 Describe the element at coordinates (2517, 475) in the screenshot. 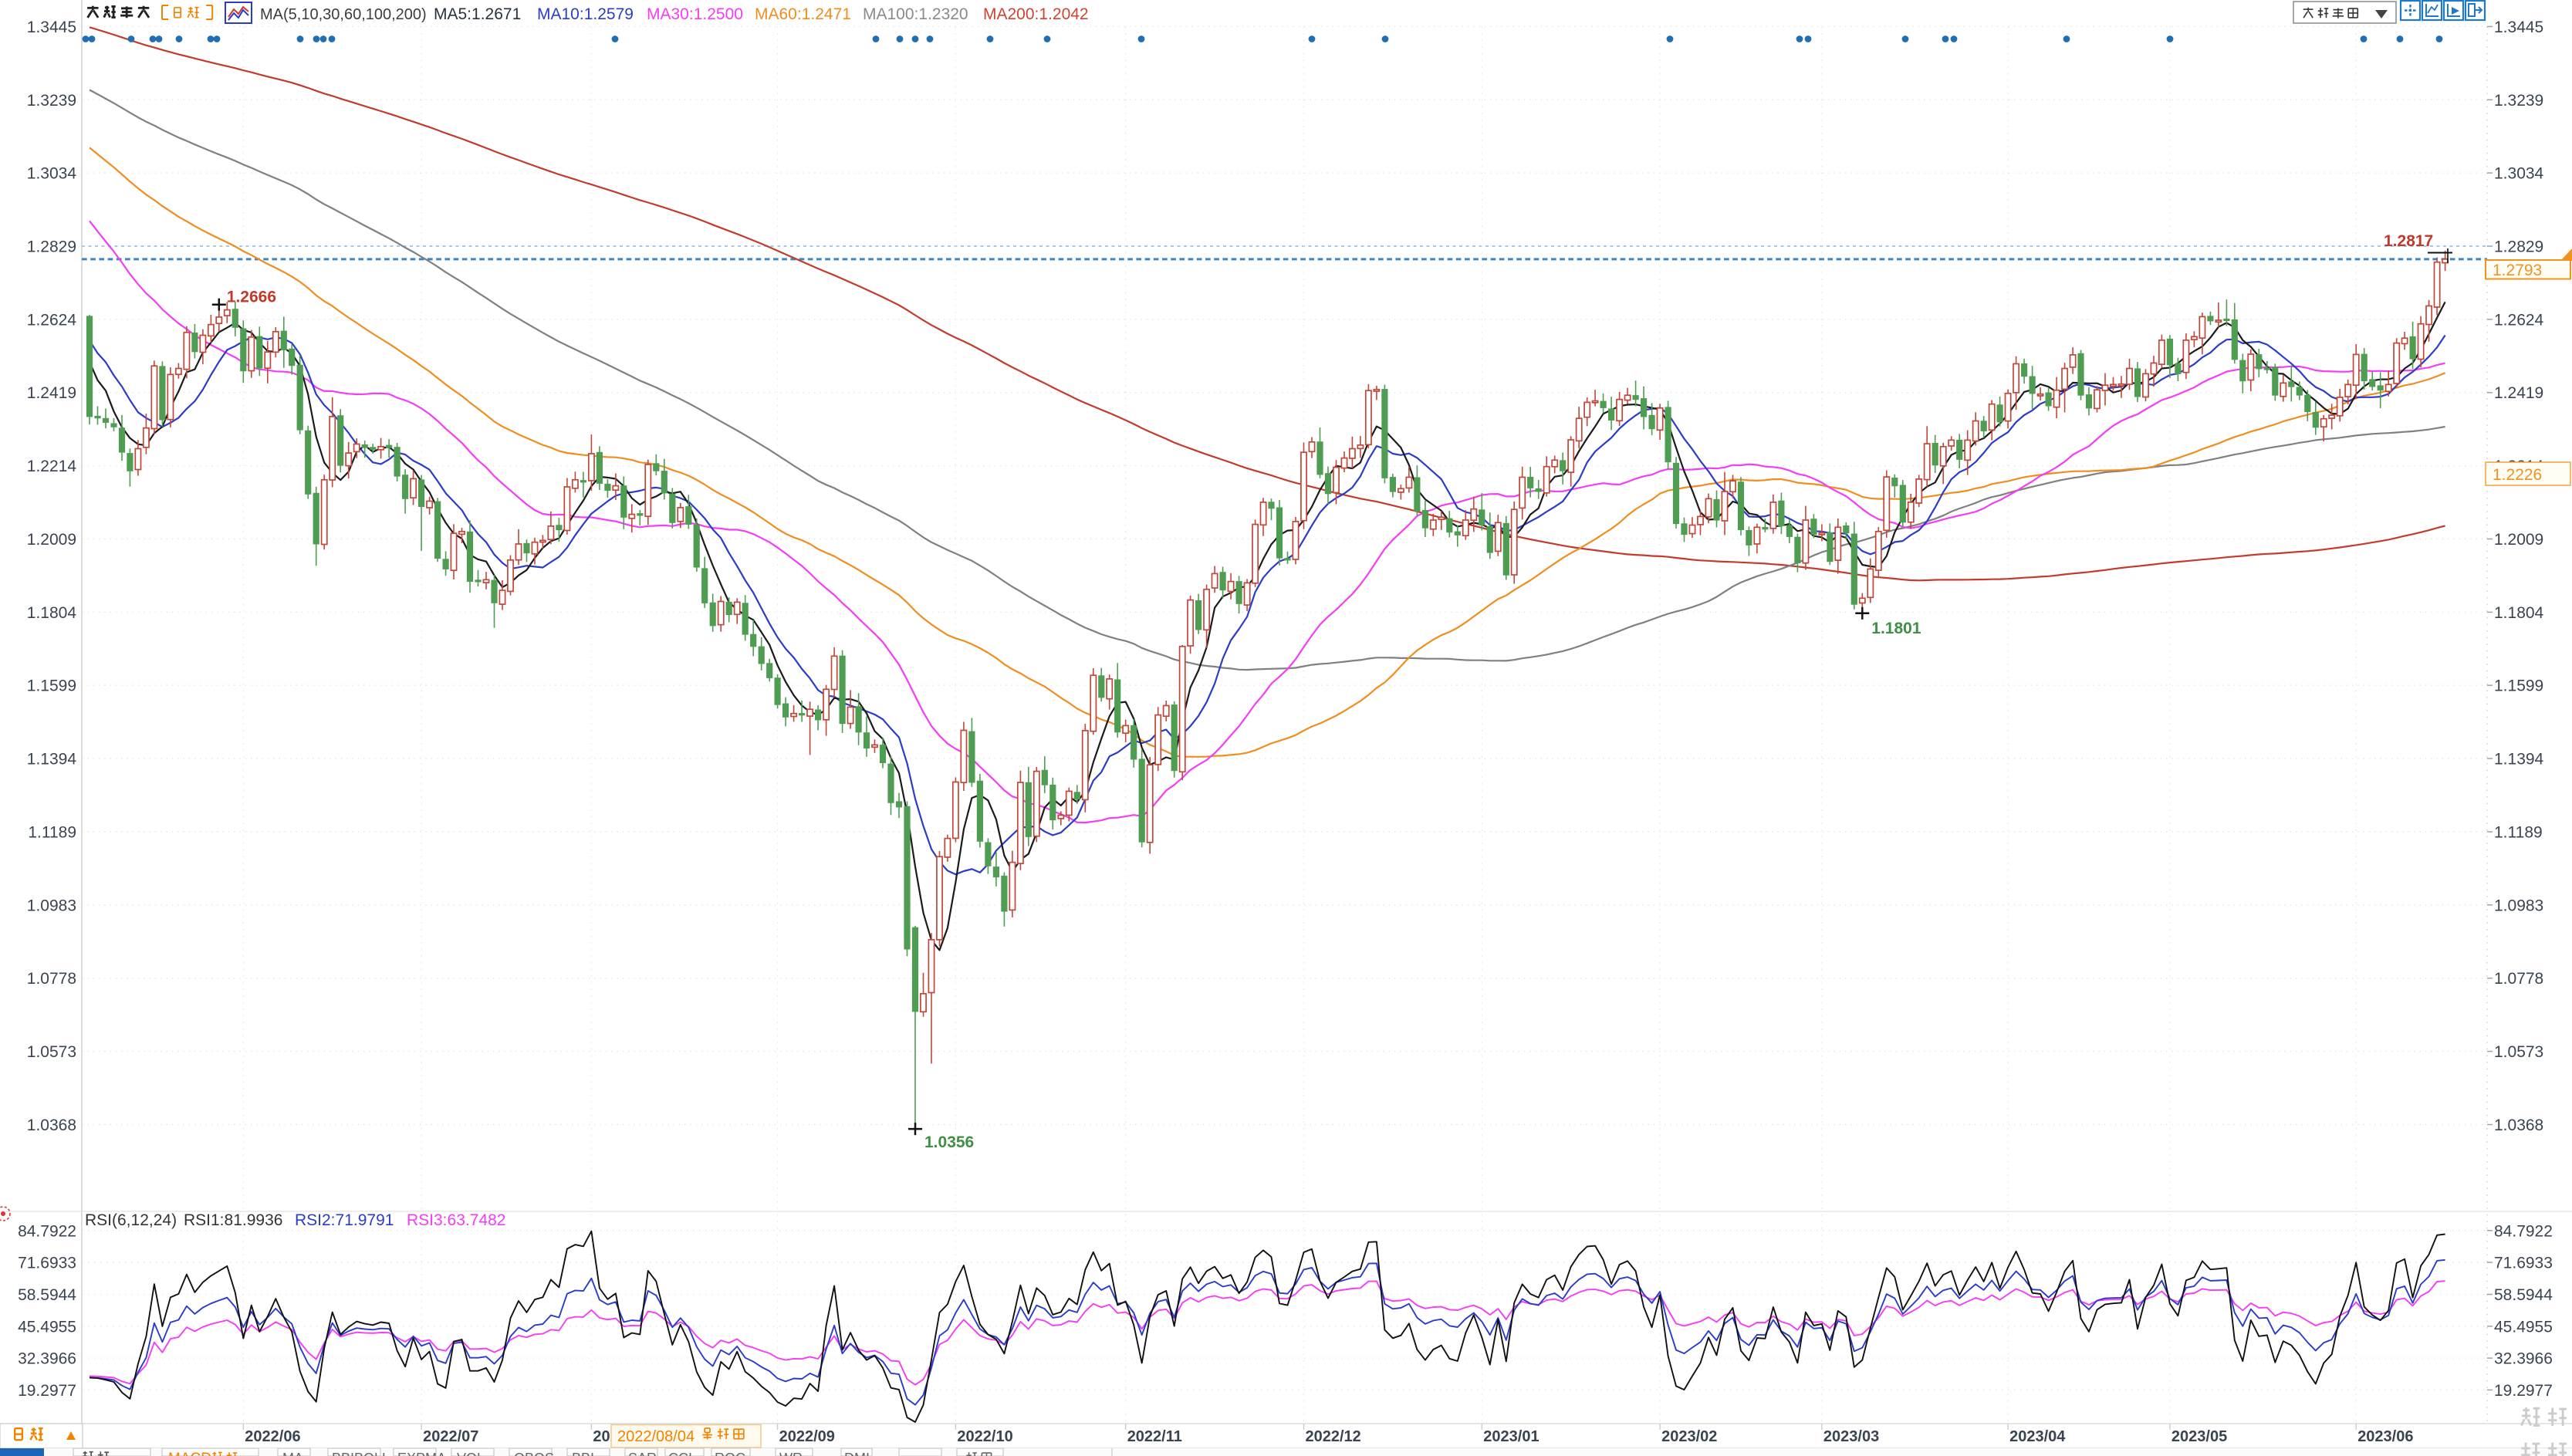

I see `svg-text: 1.2226` at that location.